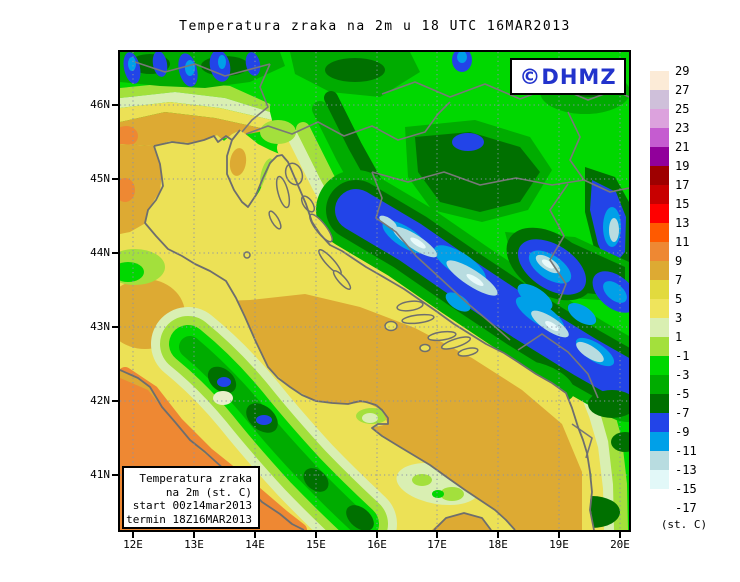  I want to click on colorbar-boundary-label: 27, so click(682, 90).